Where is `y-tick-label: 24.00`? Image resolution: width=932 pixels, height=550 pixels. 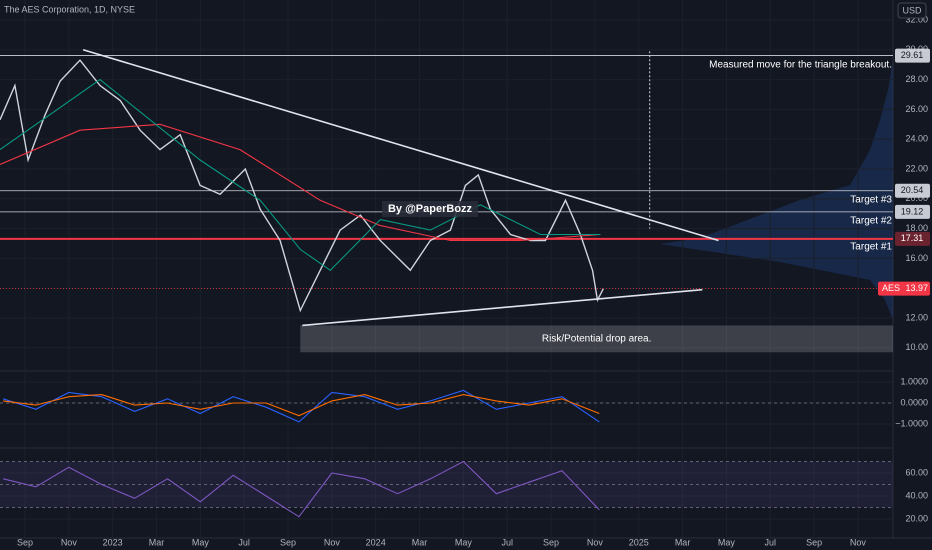 y-tick-label: 24.00 is located at coordinates (916, 139).